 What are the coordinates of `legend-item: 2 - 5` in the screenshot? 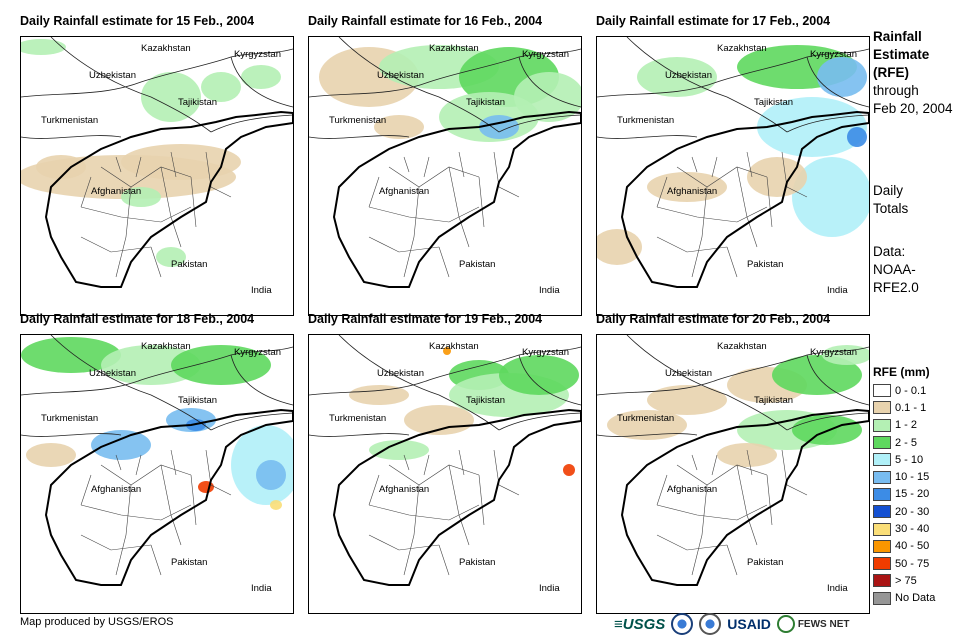 It's located at (923, 442).